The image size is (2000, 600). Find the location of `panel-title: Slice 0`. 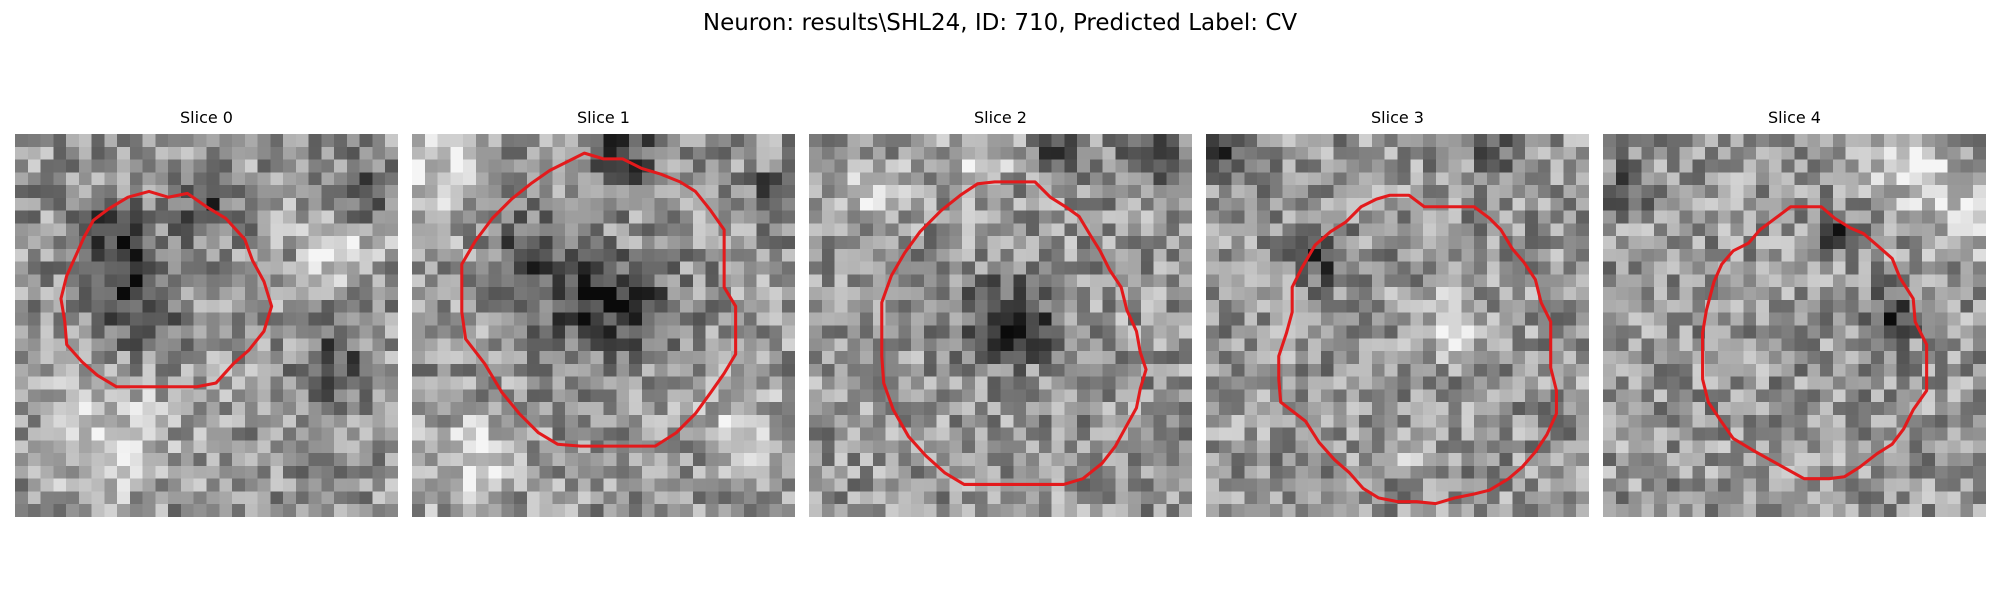

panel-title: Slice 0 is located at coordinates (206, 117).